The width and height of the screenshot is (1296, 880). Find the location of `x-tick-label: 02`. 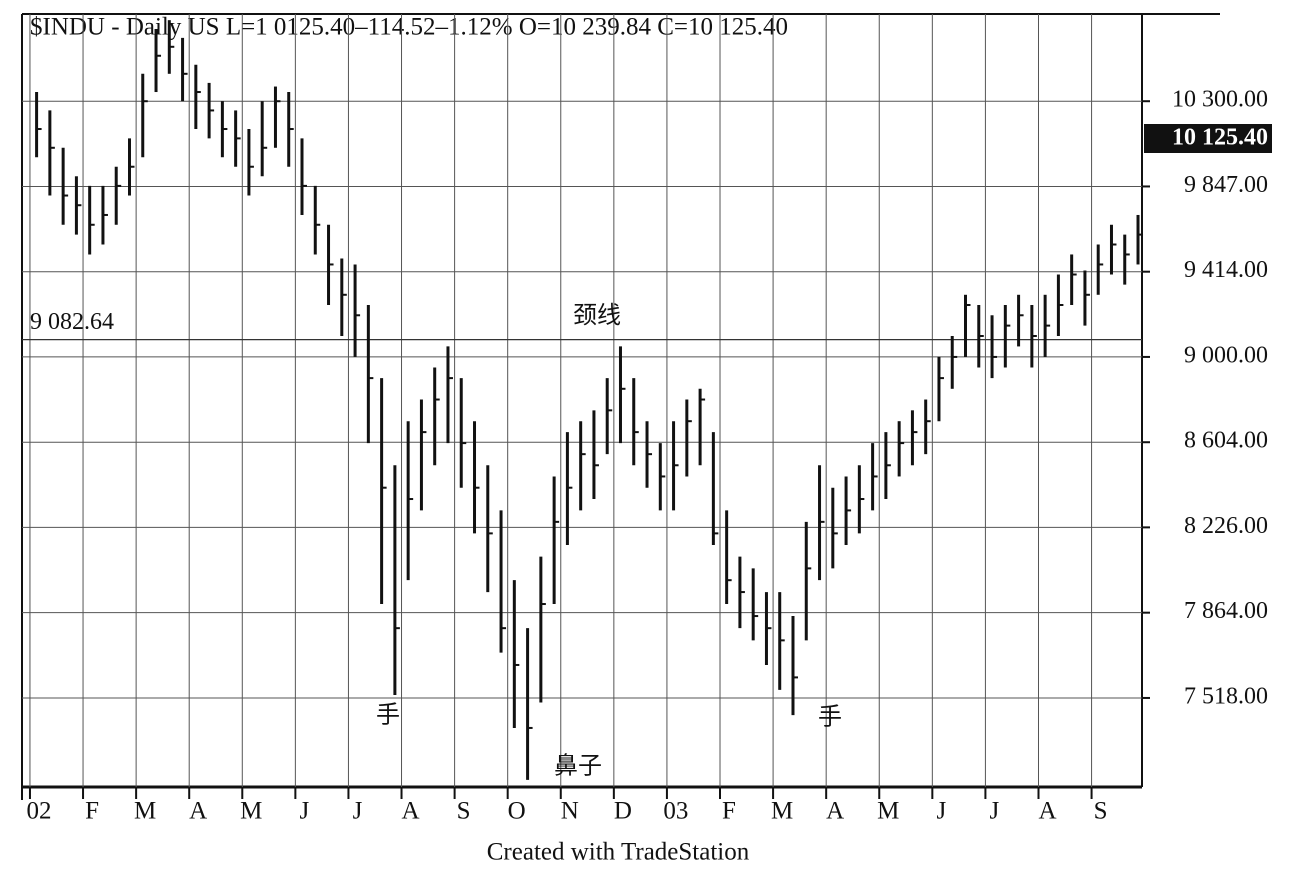

x-tick-label: 02 is located at coordinates (38, 811).